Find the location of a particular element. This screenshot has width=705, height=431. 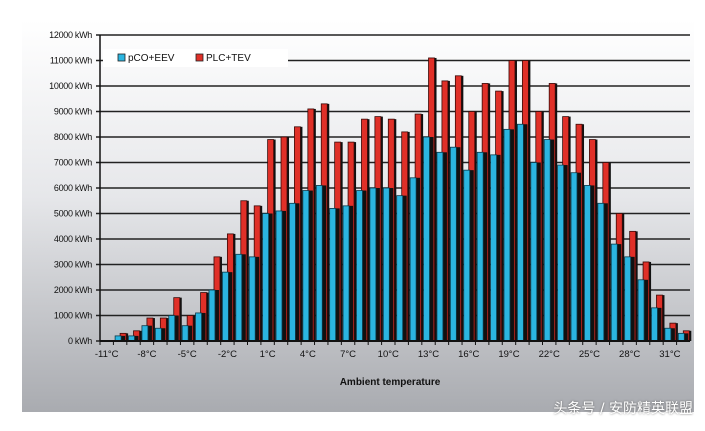

y-tick-label: 1000 kWh is located at coordinates (73, 316).